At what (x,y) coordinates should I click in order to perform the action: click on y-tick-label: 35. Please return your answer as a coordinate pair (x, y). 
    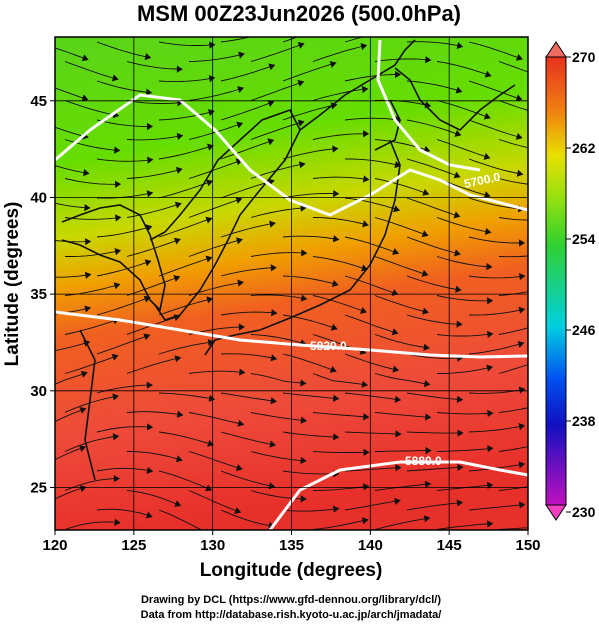
    Looking at the image, I should click on (38, 294).